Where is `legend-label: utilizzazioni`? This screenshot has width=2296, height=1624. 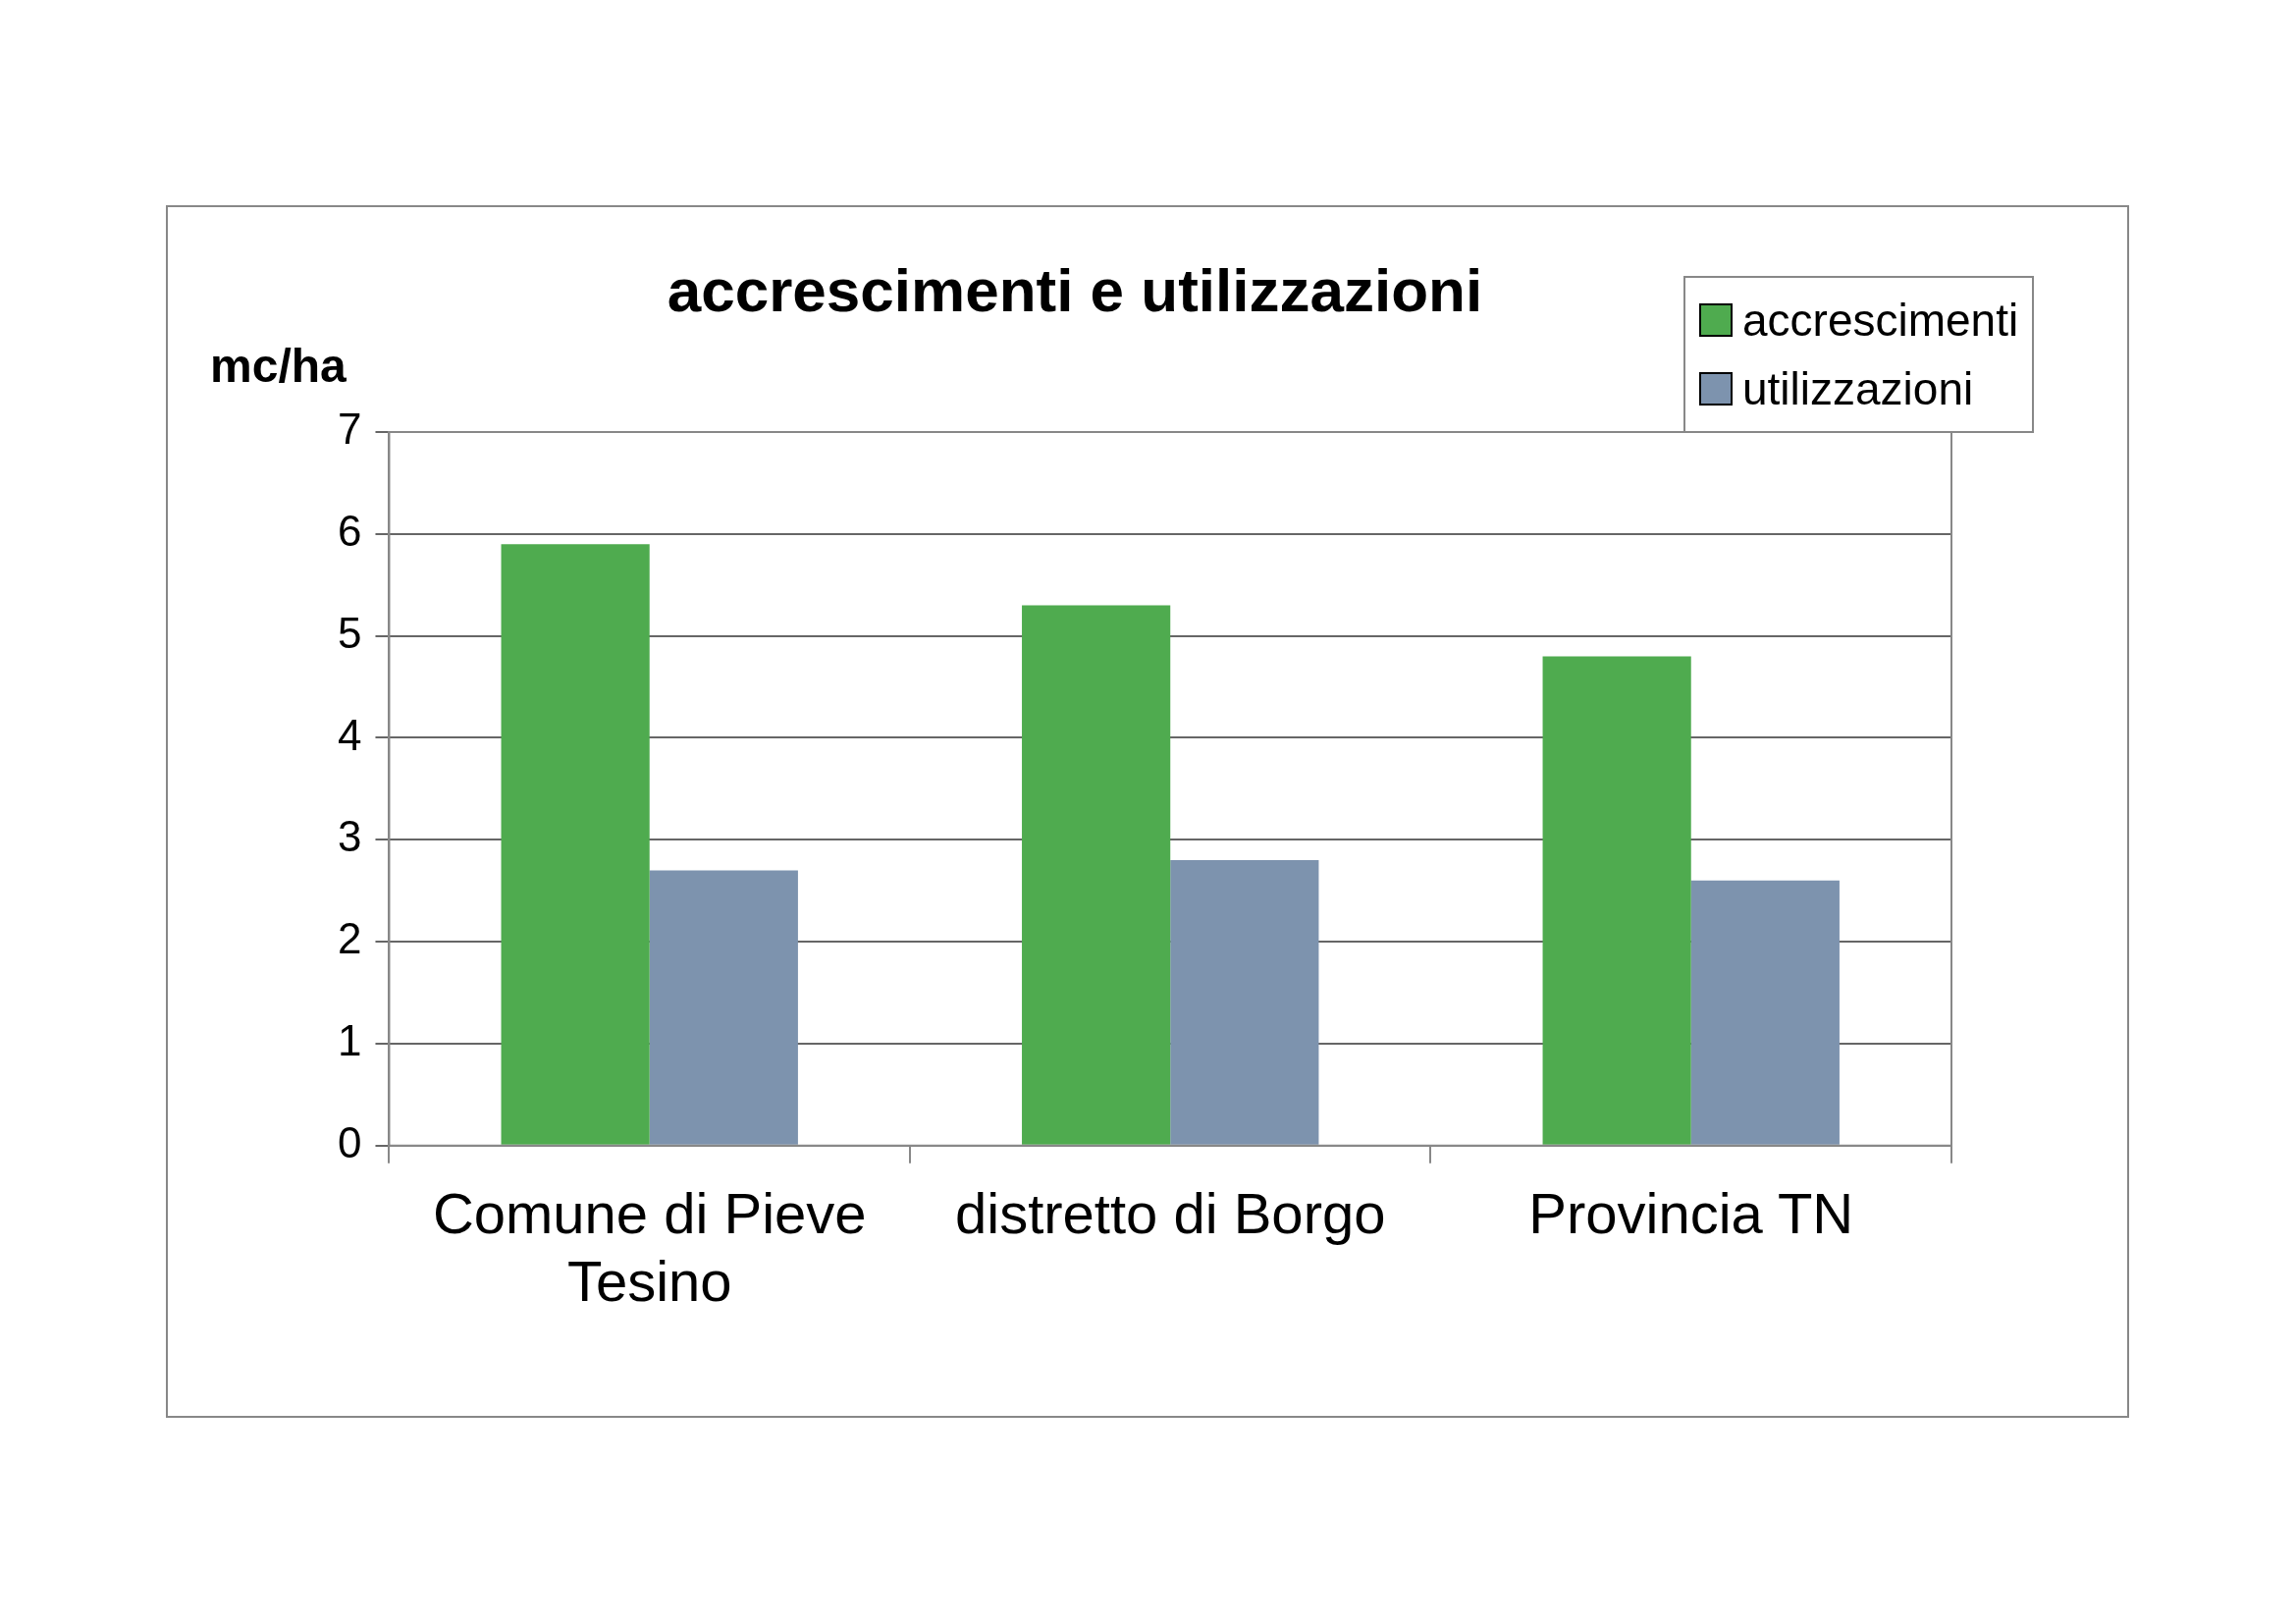 legend-label: utilizzazioni is located at coordinates (1858, 389).